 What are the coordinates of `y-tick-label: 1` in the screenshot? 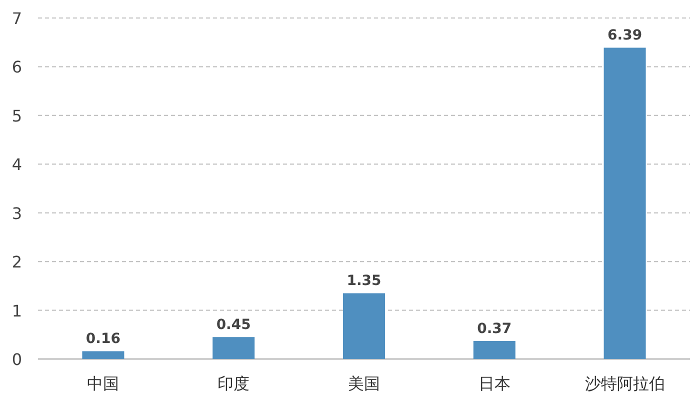 It's located at (17, 310).